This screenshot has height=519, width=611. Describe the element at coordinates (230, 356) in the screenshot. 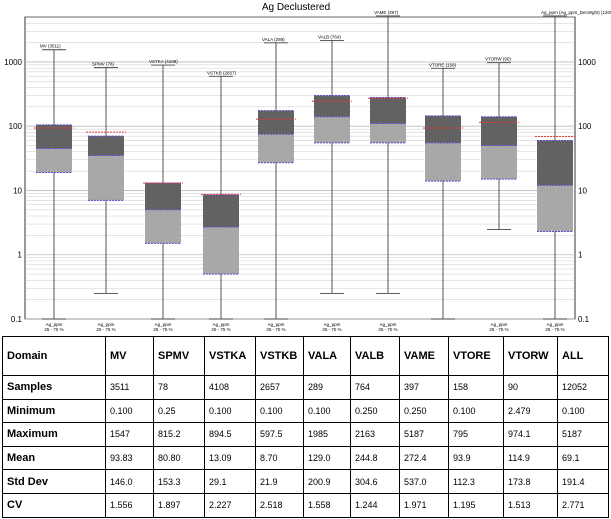

I see `column-header: VSTKA` at that location.